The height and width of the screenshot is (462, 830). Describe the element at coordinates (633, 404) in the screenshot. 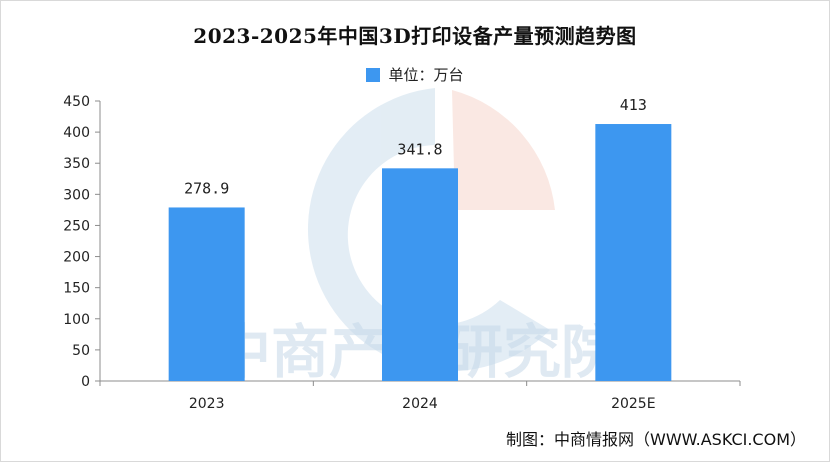

I see `x-tick-label: 2025E` at that location.